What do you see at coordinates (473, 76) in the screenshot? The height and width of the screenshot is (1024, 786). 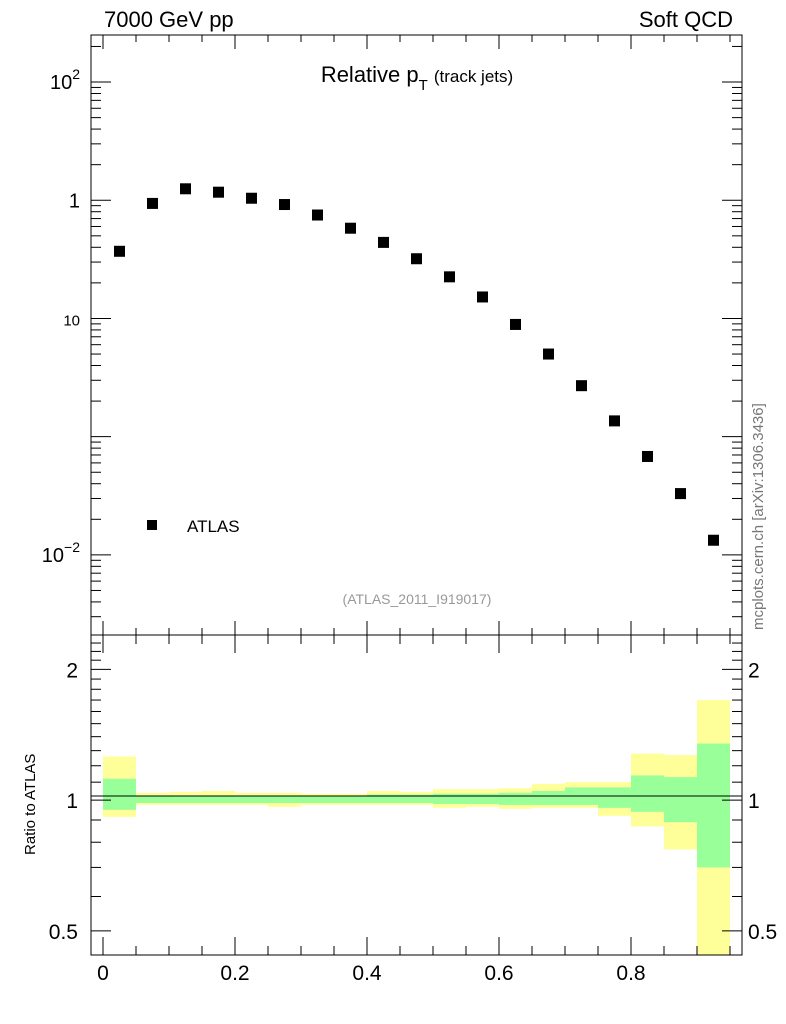 I see `title-suffix: (track jets)` at bounding box center [473, 76].